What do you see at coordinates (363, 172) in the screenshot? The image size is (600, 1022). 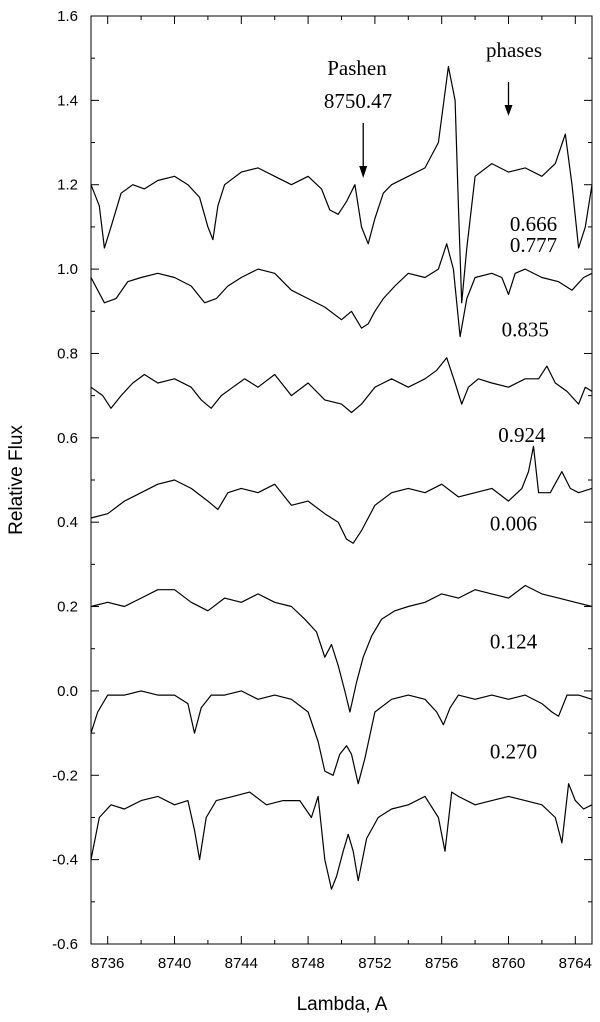 I see `pashen-arrow-head` at bounding box center [363, 172].